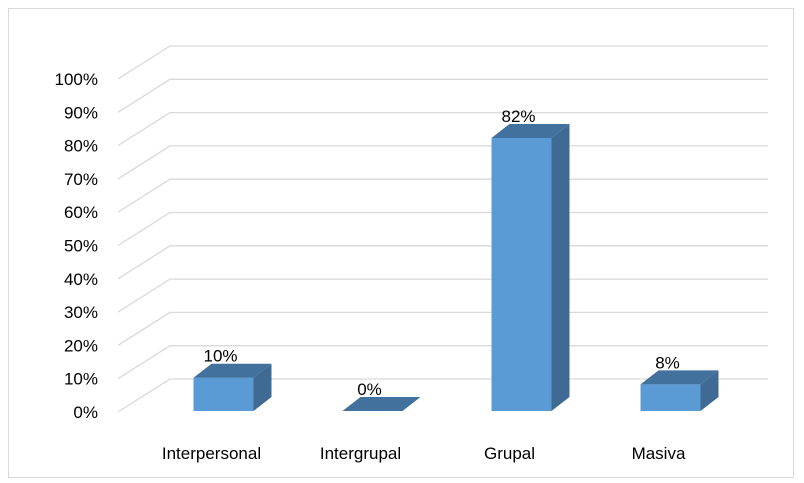  I want to click on y-tick-label: 20%, so click(81, 345).